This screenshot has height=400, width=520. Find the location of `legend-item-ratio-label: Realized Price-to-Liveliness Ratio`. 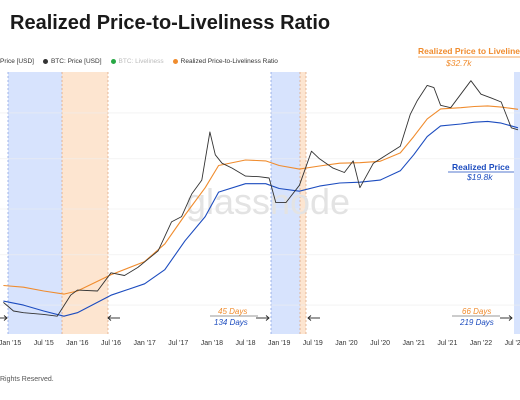

legend-item-ratio-label: Realized Price-to-Liveliness Ratio is located at coordinates (229, 61).